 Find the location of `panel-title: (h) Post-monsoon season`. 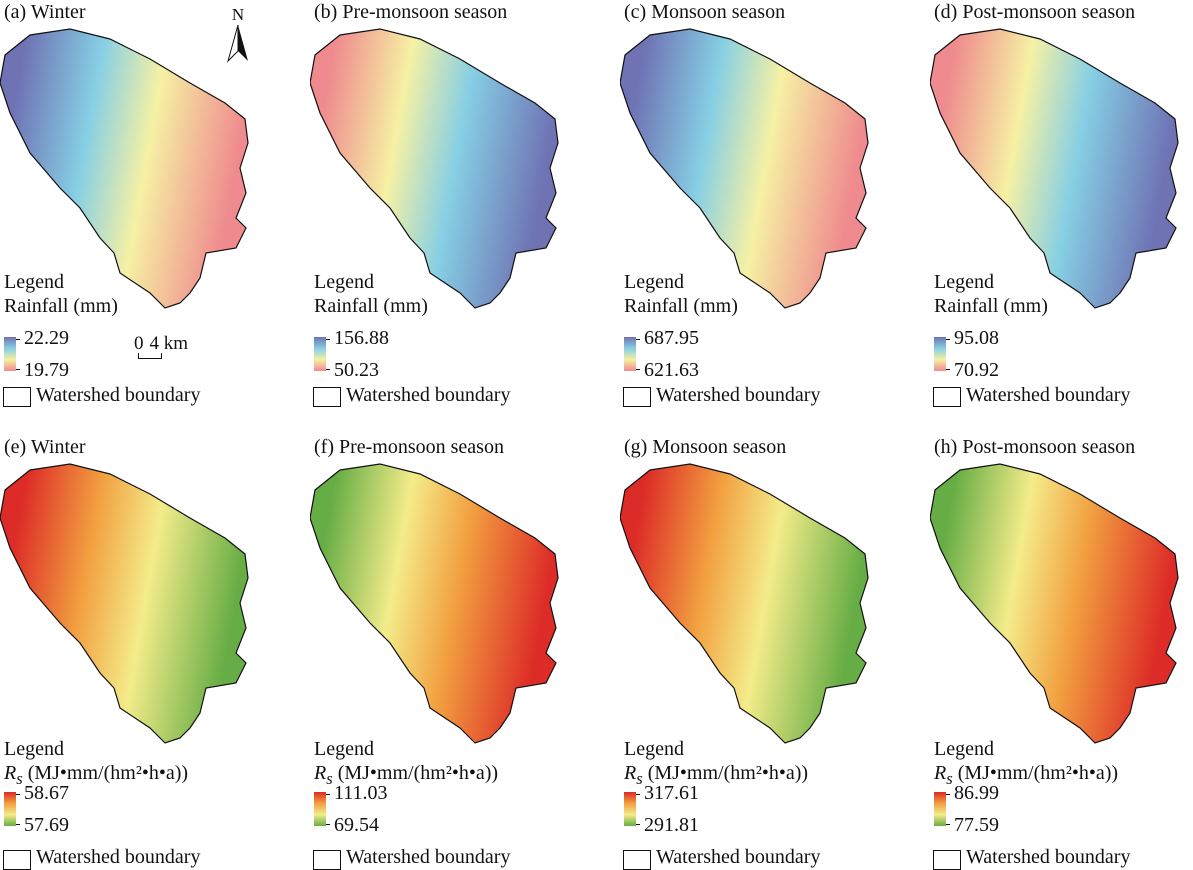

panel-title: (h) Post-monsoon season is located at coordinates (1035, 447).